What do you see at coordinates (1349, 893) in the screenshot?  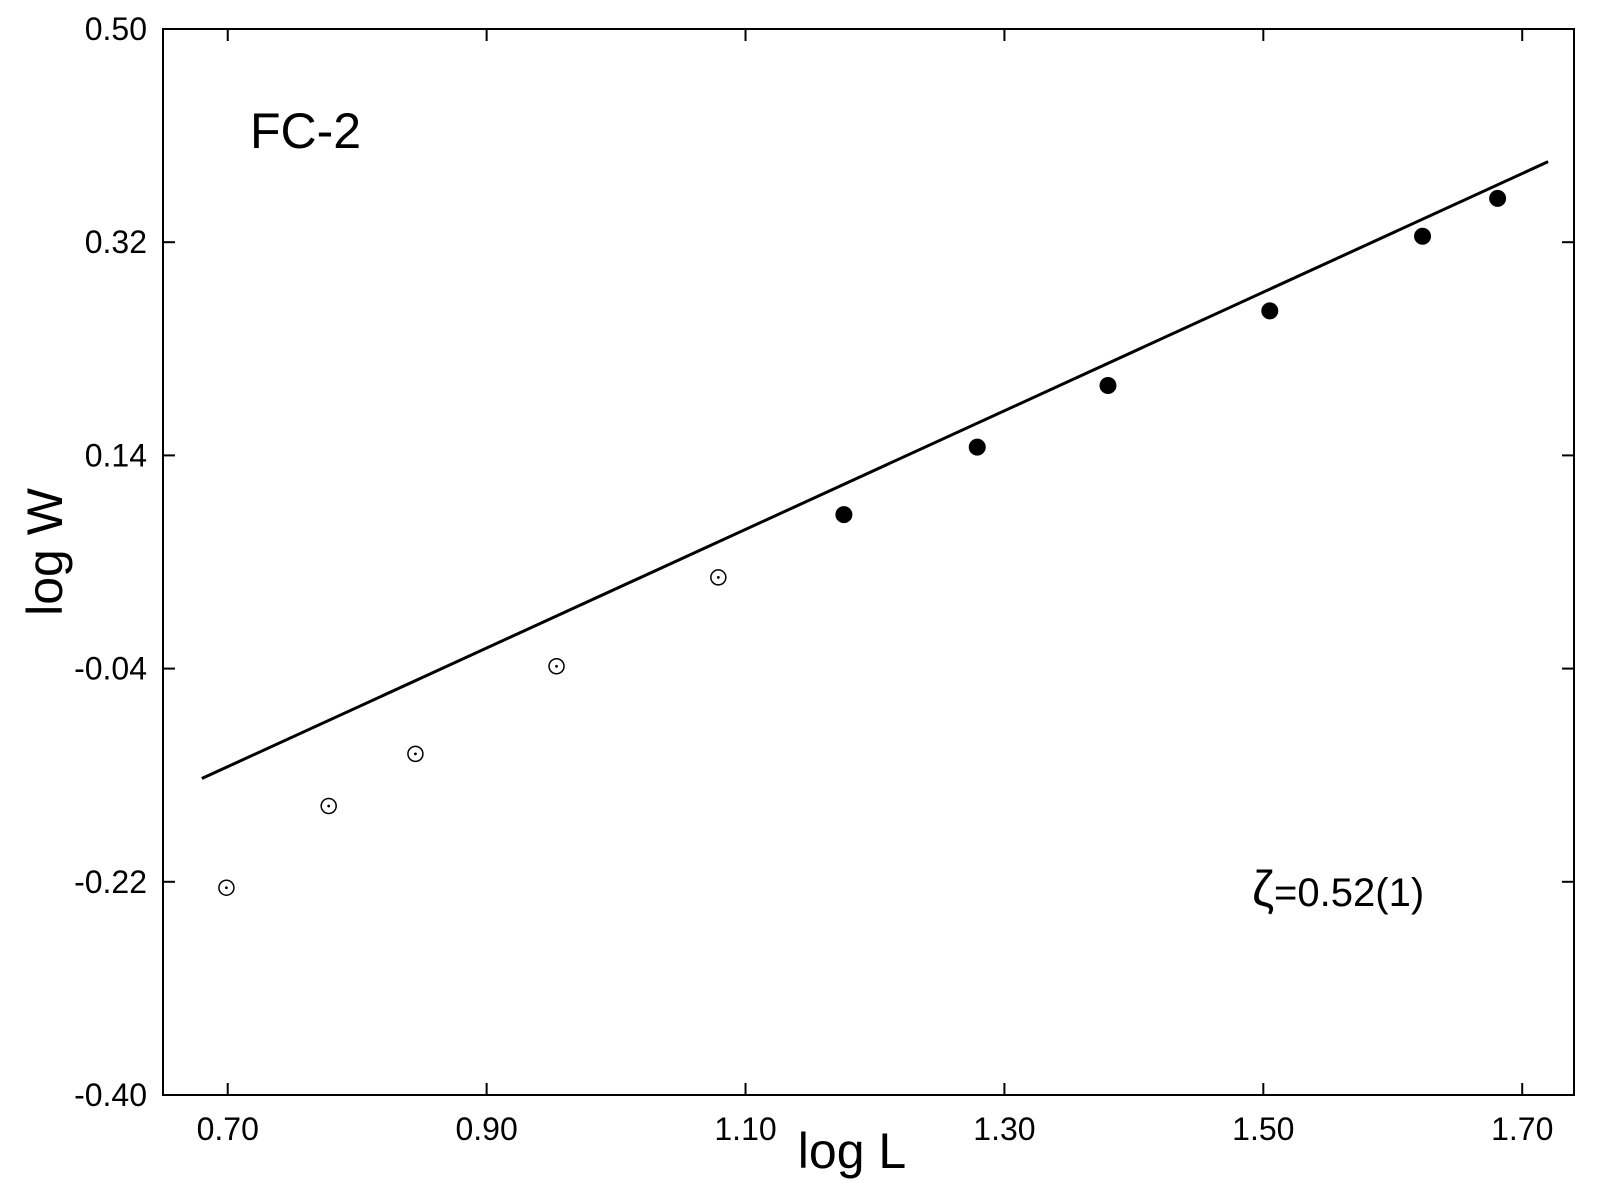 I see `zeta-value: =0.52(1)` at bounding box center [1349, 893].